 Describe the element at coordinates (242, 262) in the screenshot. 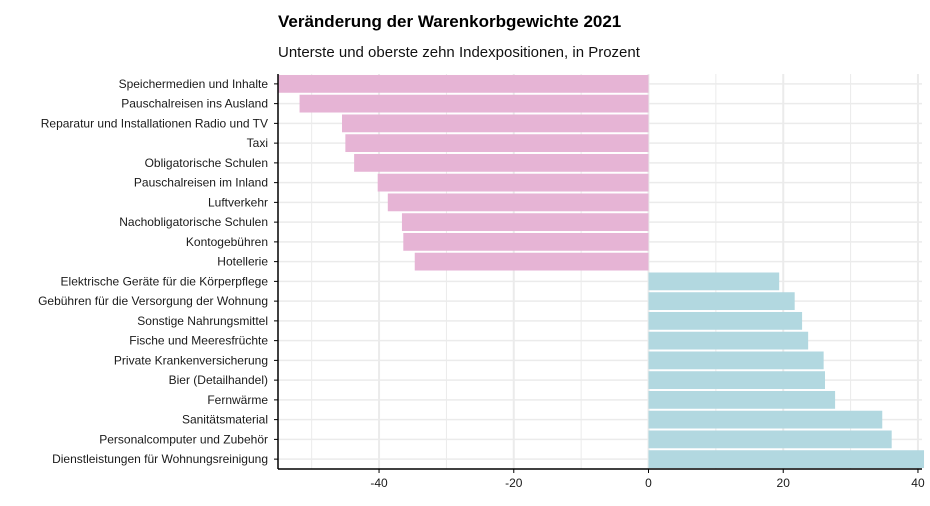

I see `category-label: Hotellerie` at that location.